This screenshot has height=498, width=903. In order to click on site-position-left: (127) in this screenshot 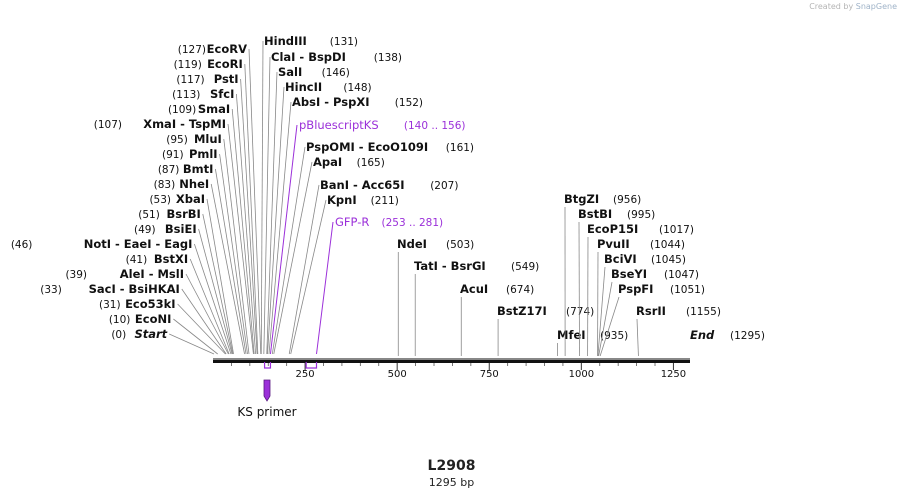, I will do `click(192, 50)`.